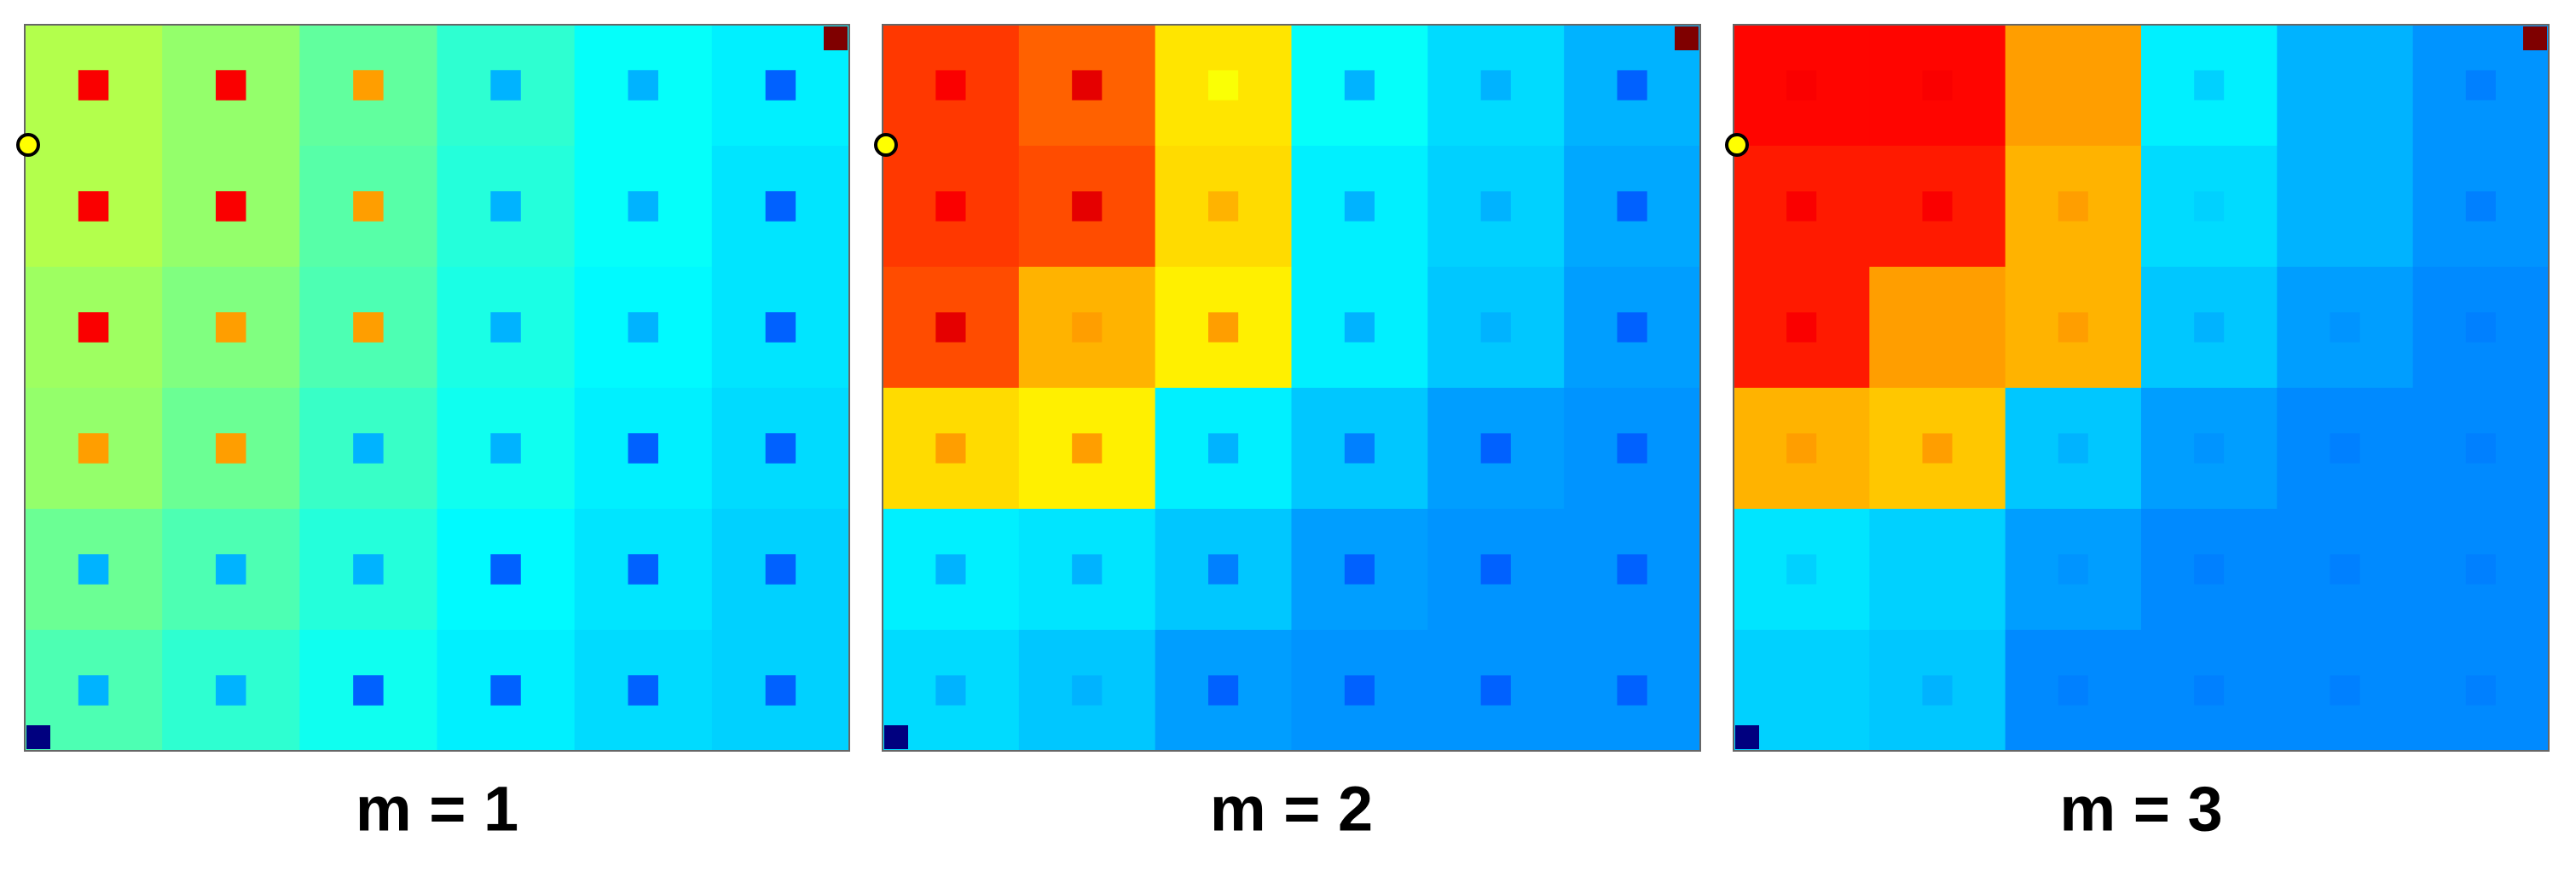  What do you see at coordinates (2141, 809) in the screenshot?
I see `panel-caption: m = 3` at bounding box center [2141, 809].